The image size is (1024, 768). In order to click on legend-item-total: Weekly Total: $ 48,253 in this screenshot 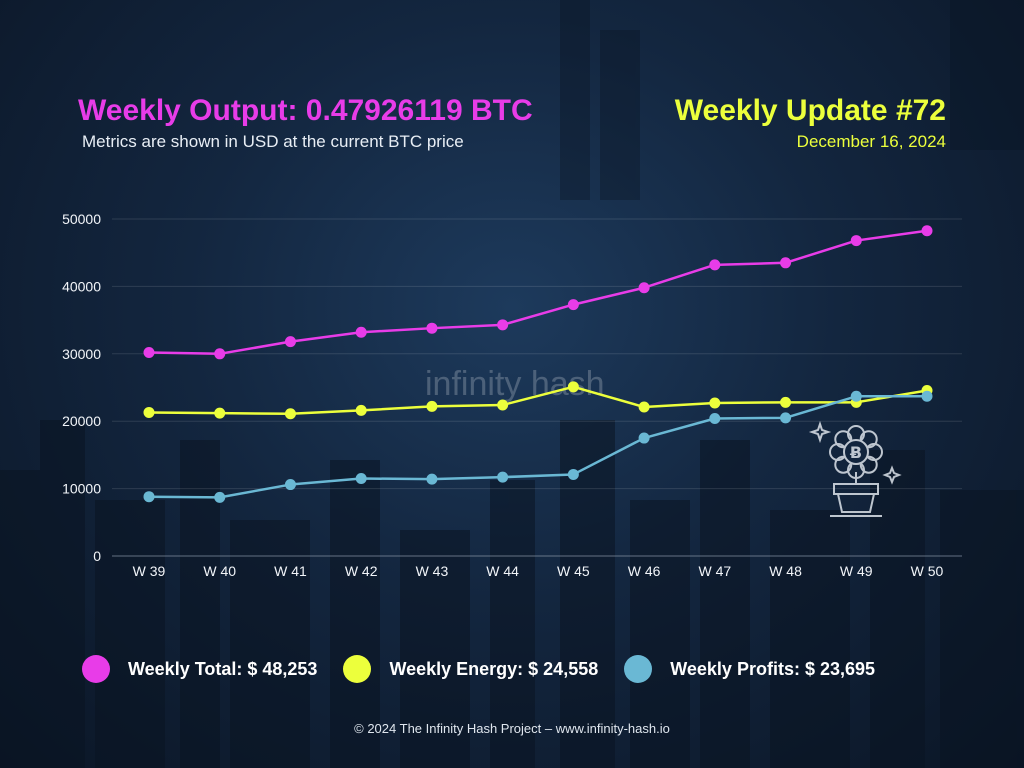, I will do `click(199, 669)`.